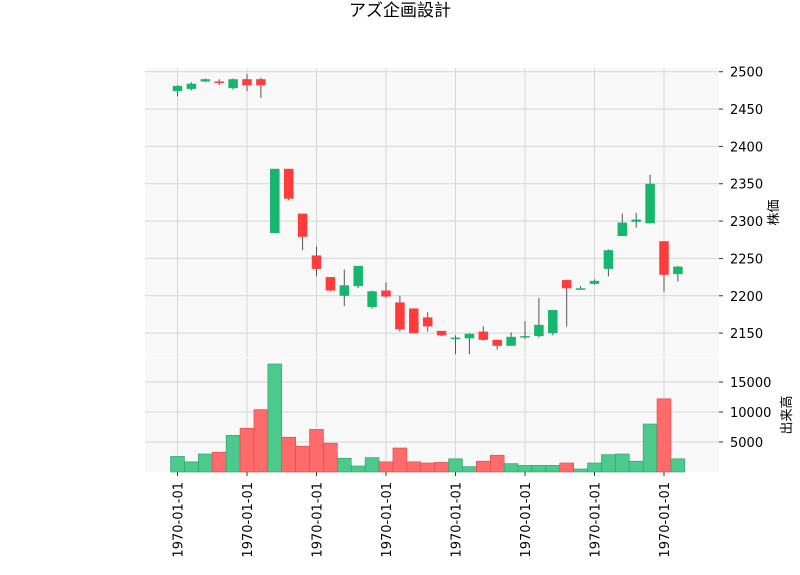  What do you see at coordinates (746, 222) in the screenshot?
I see `price-tick-label: 2300` at bounding box center [746, 222].